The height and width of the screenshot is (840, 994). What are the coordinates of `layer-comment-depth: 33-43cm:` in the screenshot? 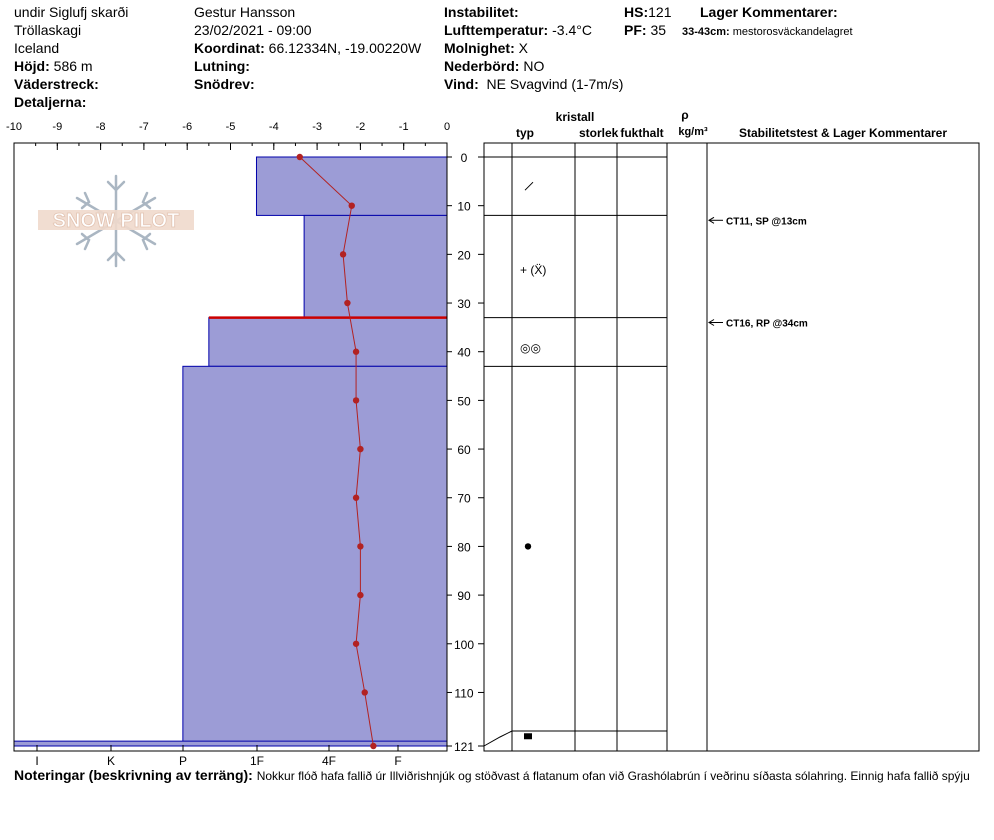 It's located at (706, 32).